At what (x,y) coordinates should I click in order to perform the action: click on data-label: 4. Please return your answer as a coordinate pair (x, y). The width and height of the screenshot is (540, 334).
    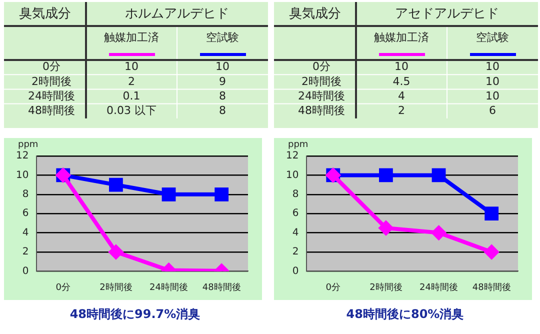
    Looking at the image, I should click on (401, 95).